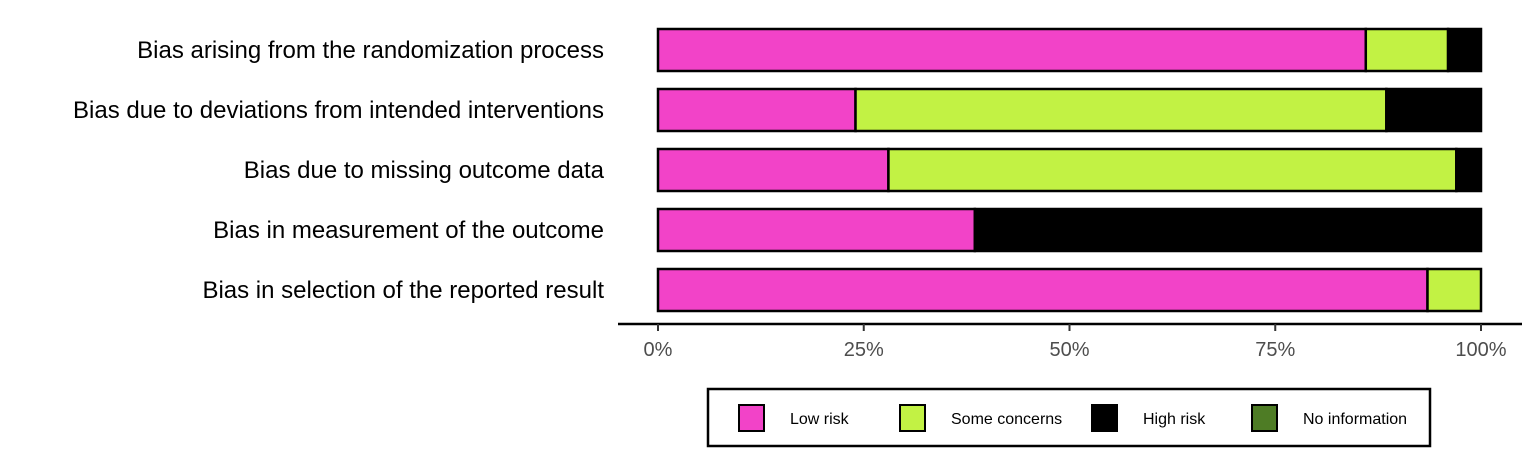  I want to click on x-tick-label: 25%, so click(864, 350).